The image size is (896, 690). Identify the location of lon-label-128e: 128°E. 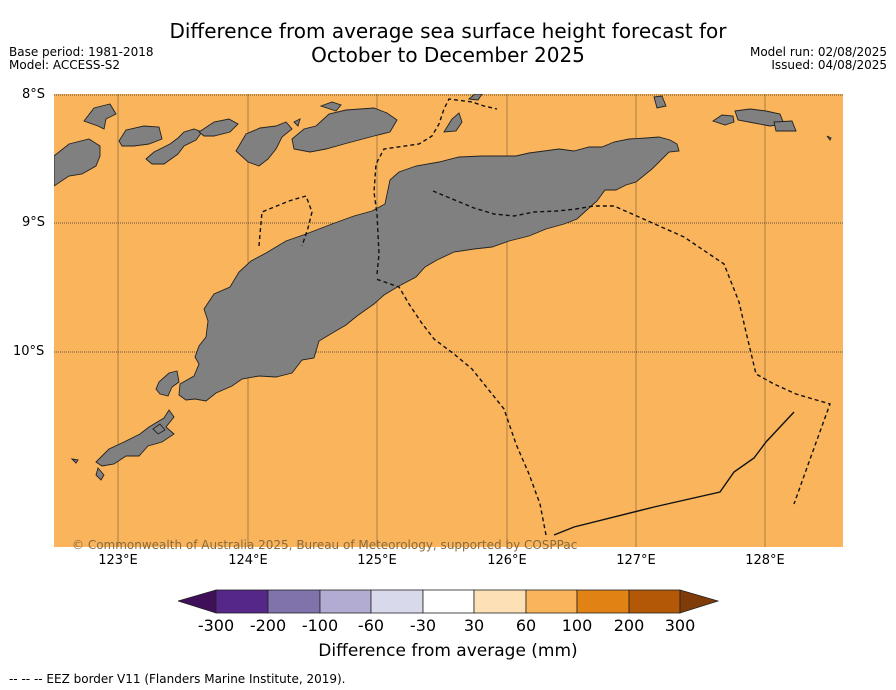
(765, 560).